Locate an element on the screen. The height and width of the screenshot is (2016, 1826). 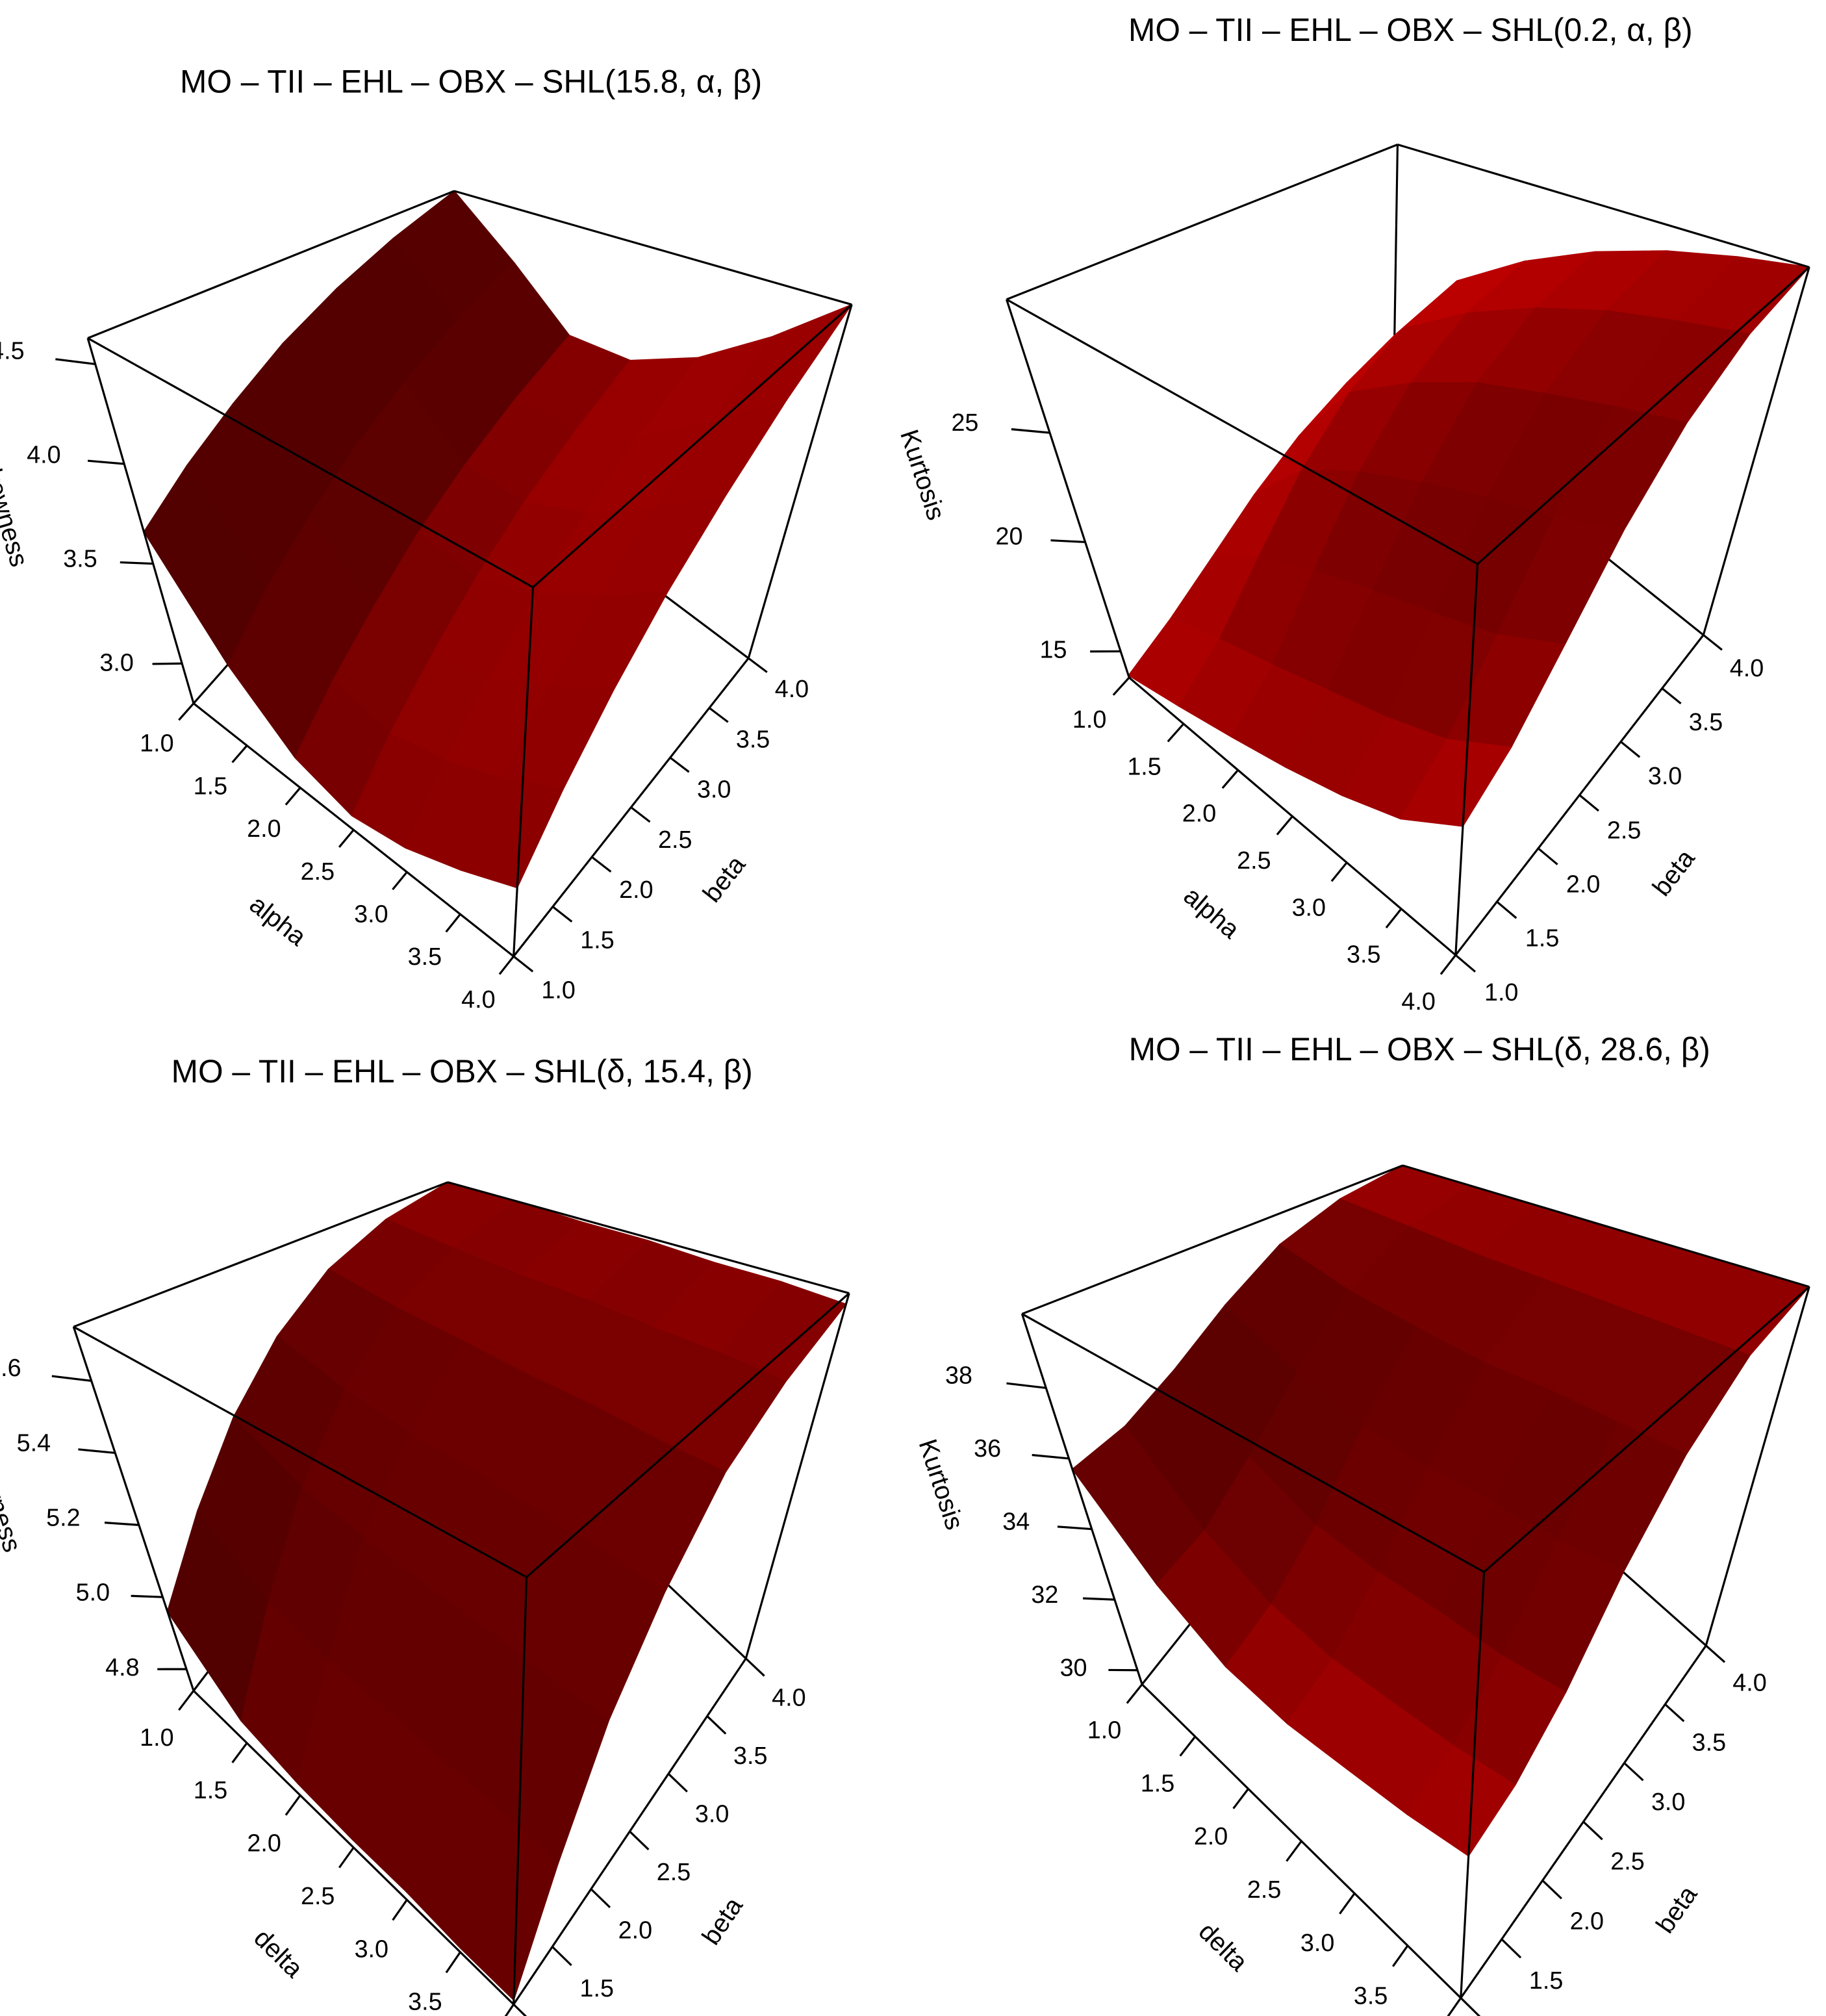
chart-title: MO – TII – EHL – OBX – SHL(δ, 28.6, β) is located at coordinates (1420, 1049).